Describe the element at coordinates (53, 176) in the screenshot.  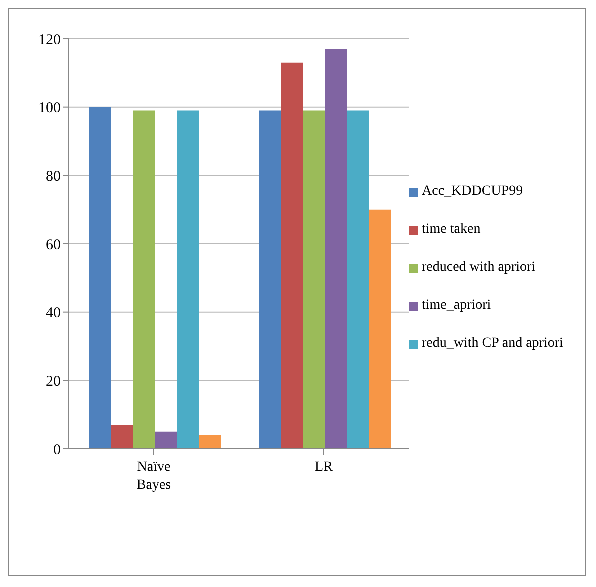
I see `y-tick-label: 80` at that location.